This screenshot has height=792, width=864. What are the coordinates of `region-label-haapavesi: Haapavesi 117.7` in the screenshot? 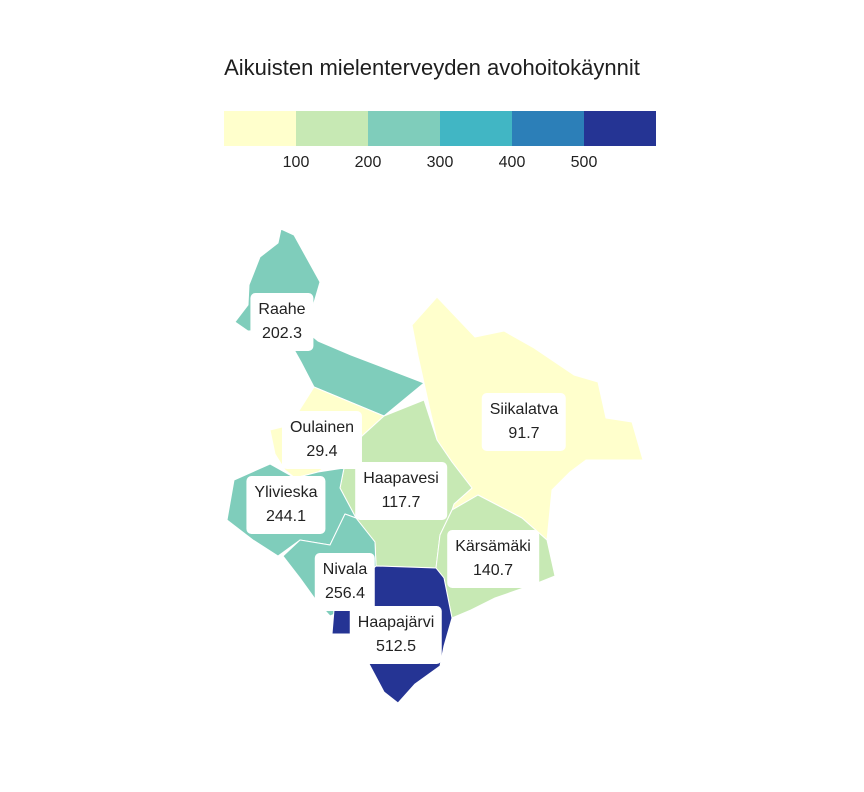 It's located at (401, 491).